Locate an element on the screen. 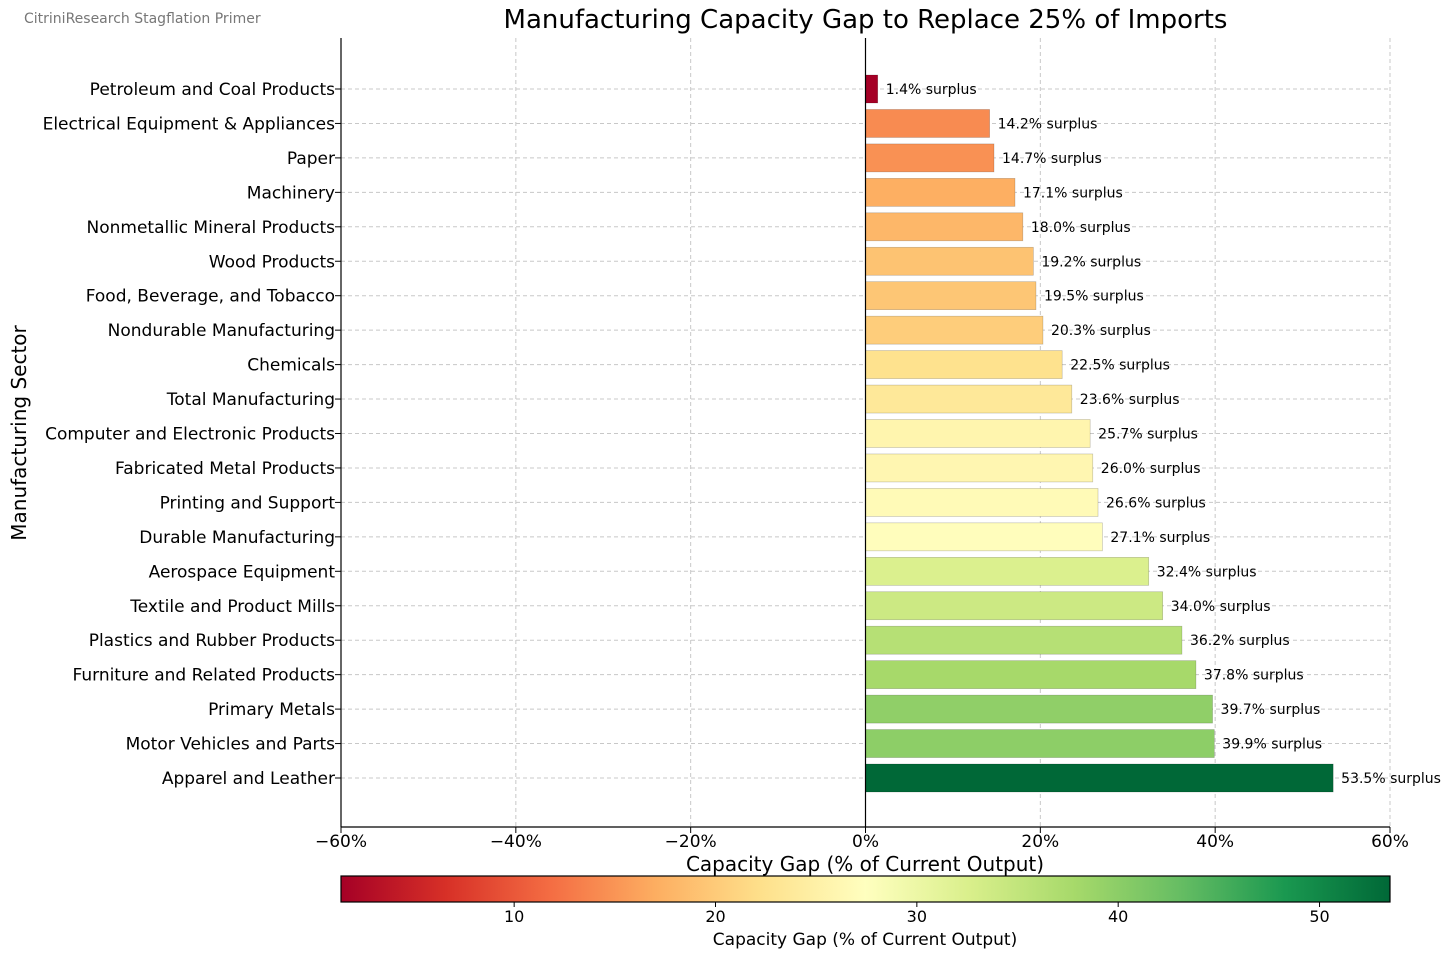 The height and width of the screenshot is (958, 1456). bar-value-label: 14.7% surplus is located at coordinates (1052, 159).